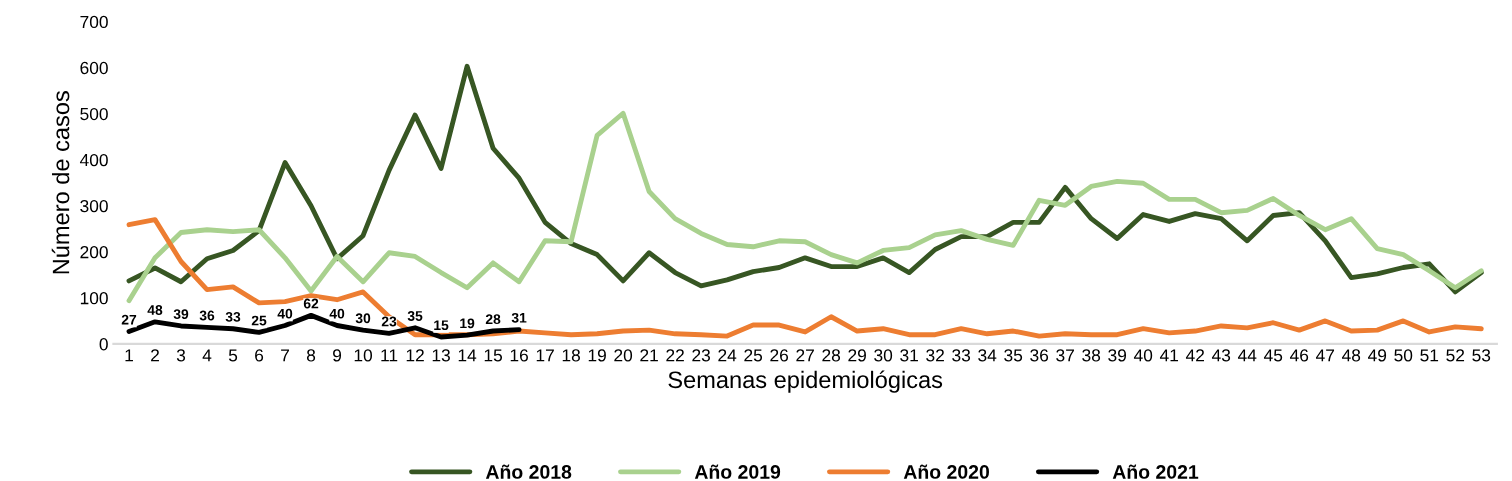  What do you see at coordinates (285, 355) in the screenshot?
I see `x-tick-label: 7` at bounding box center [285, 355].